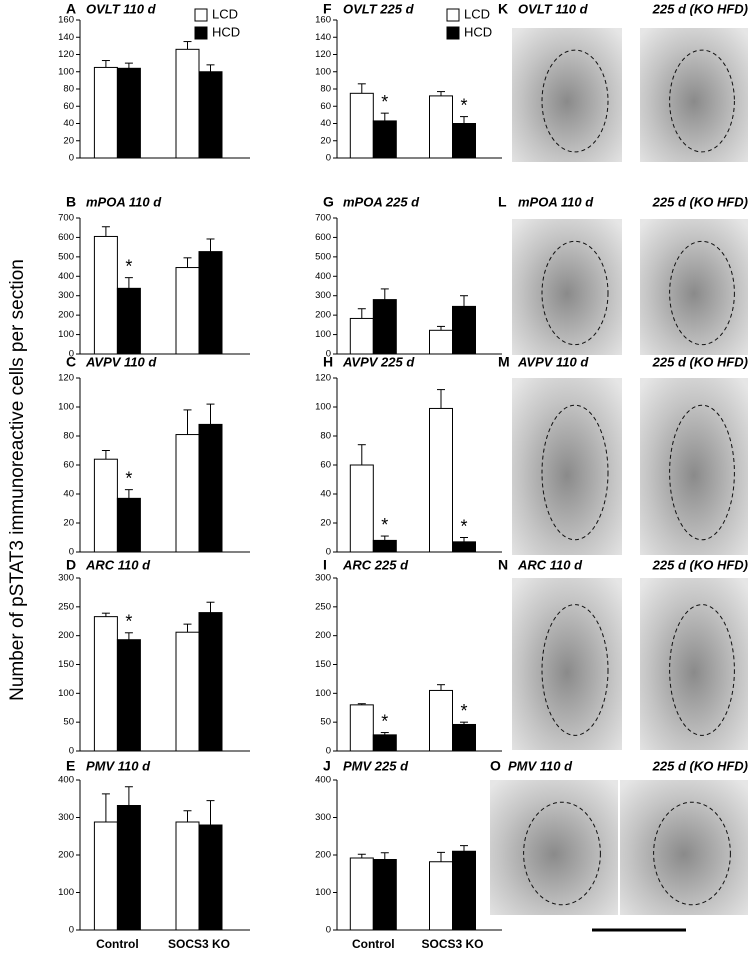 The height and width of the screenshot is (958, 750). I want to click on y-tick-label: 700, so click(66, 218).